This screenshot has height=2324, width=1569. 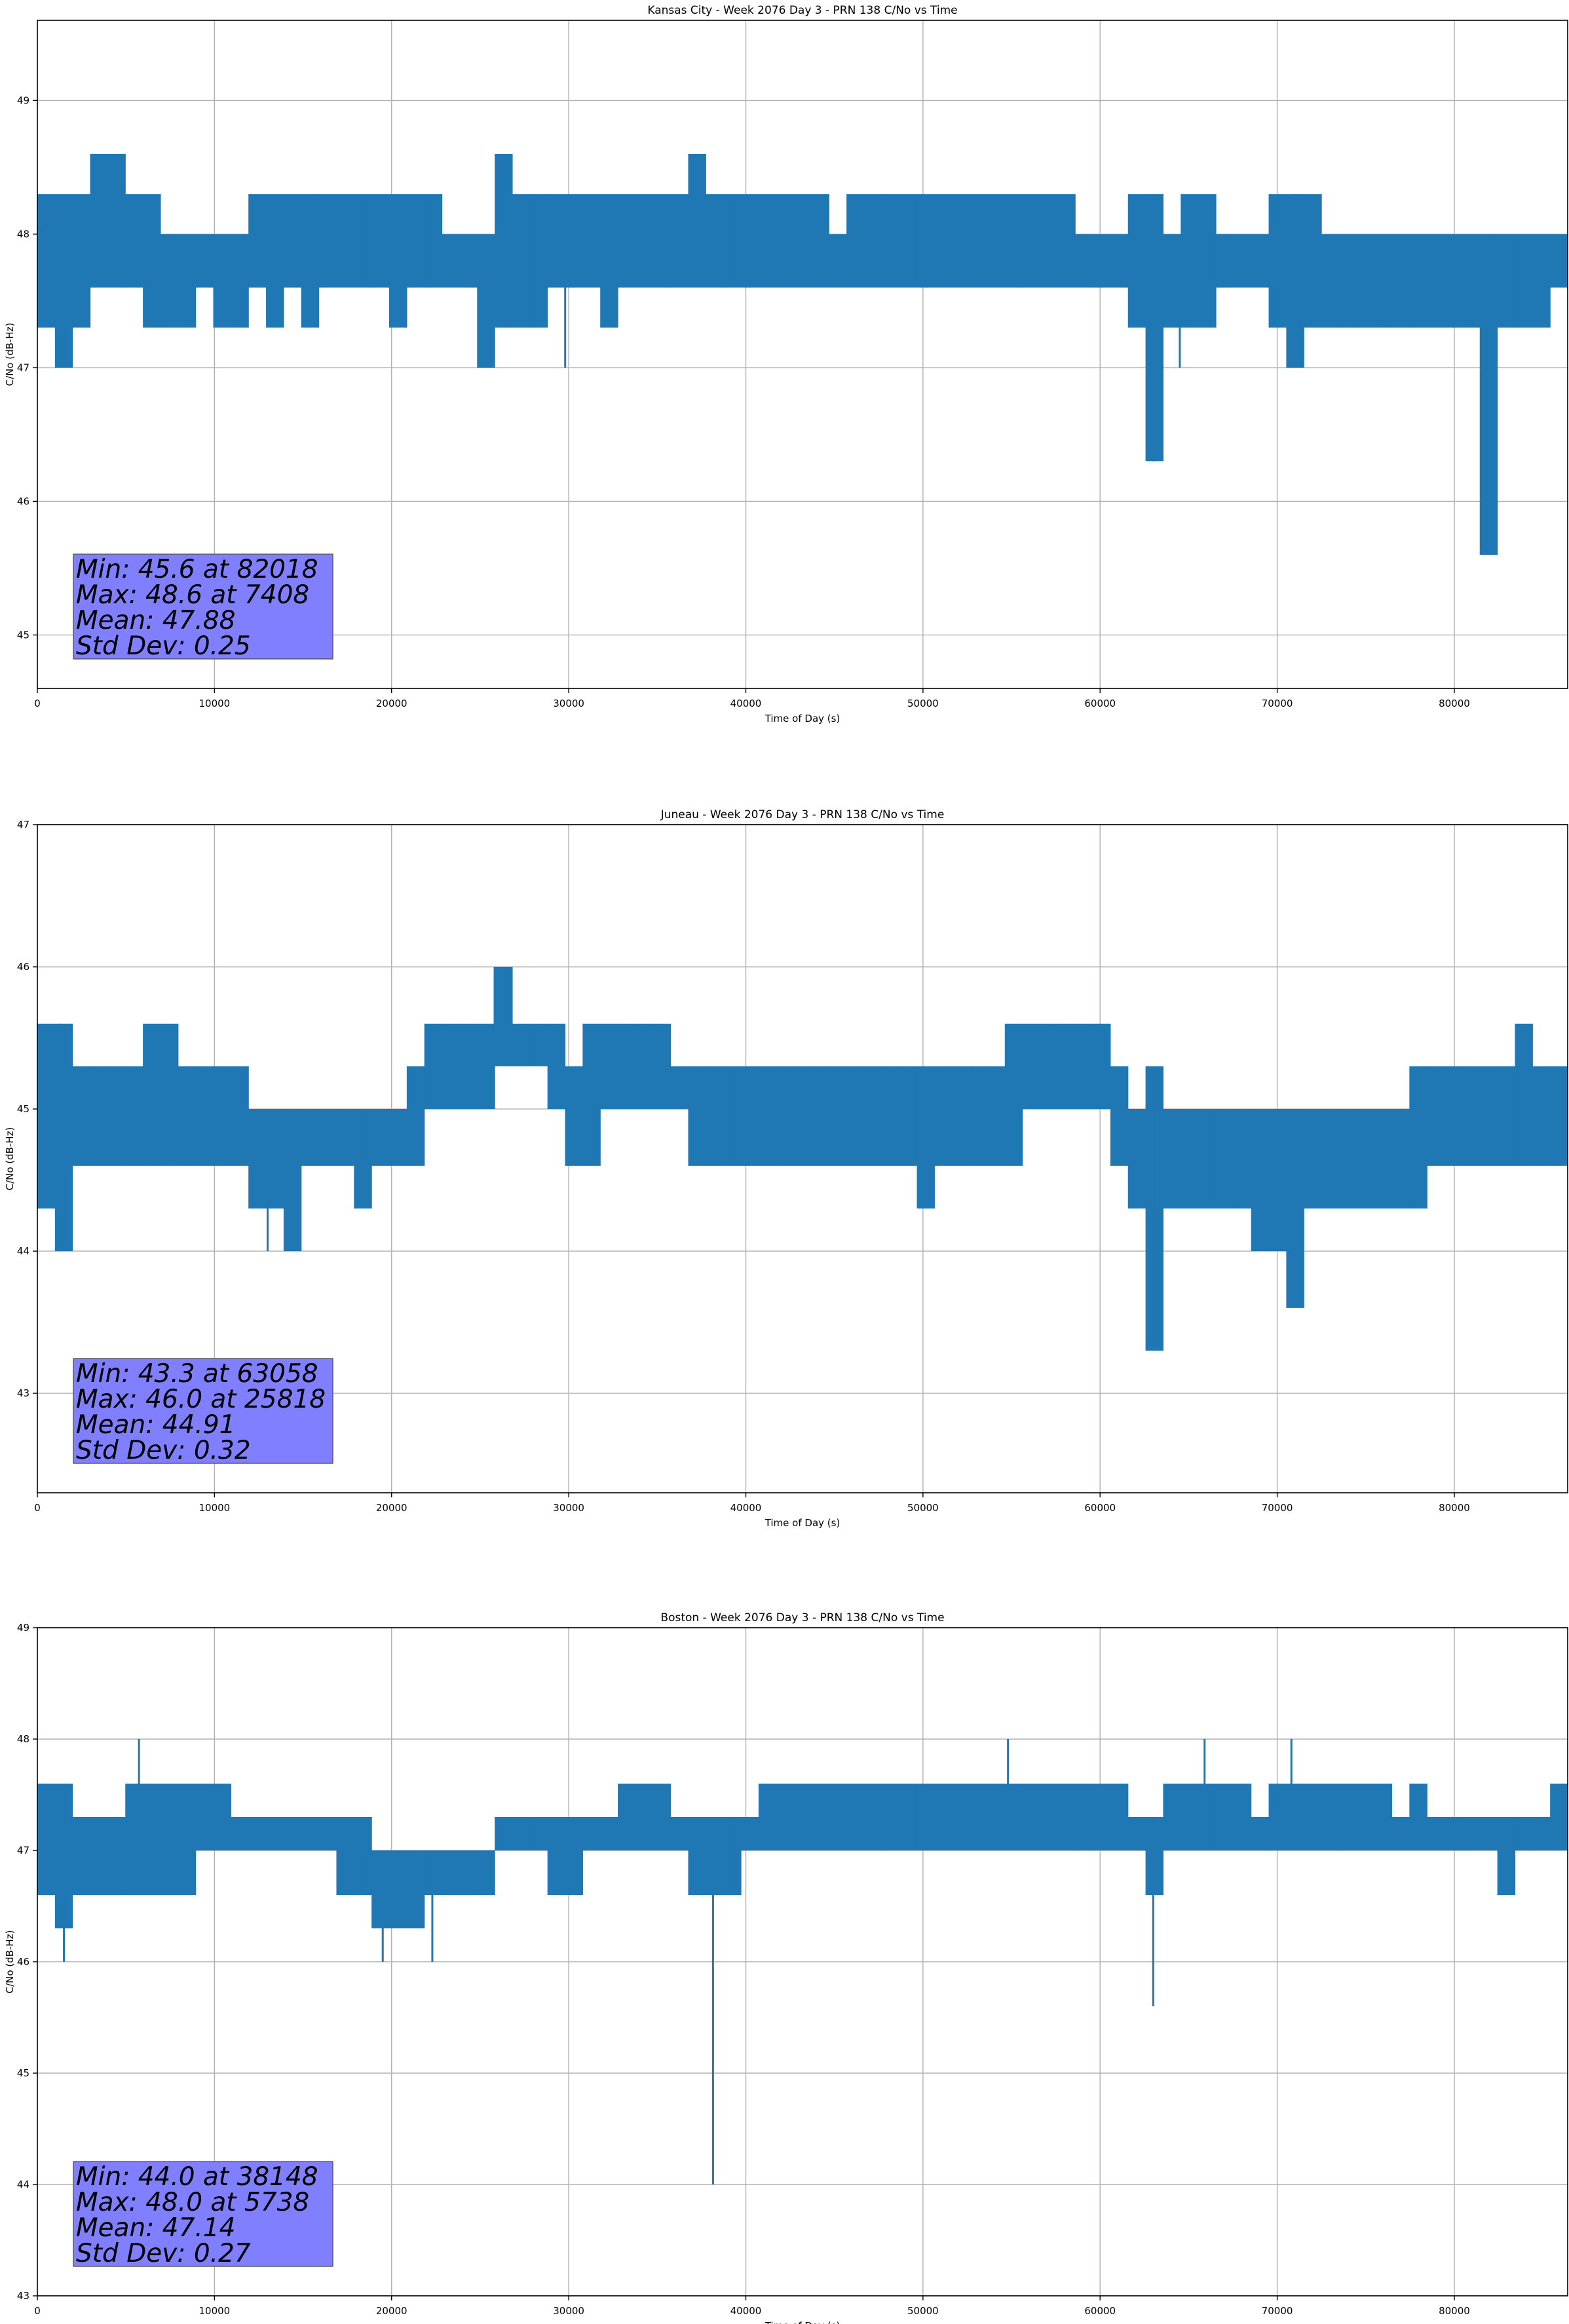 I want to click on x-axis-label: Time of Day (s), so click(x=803, y=718).